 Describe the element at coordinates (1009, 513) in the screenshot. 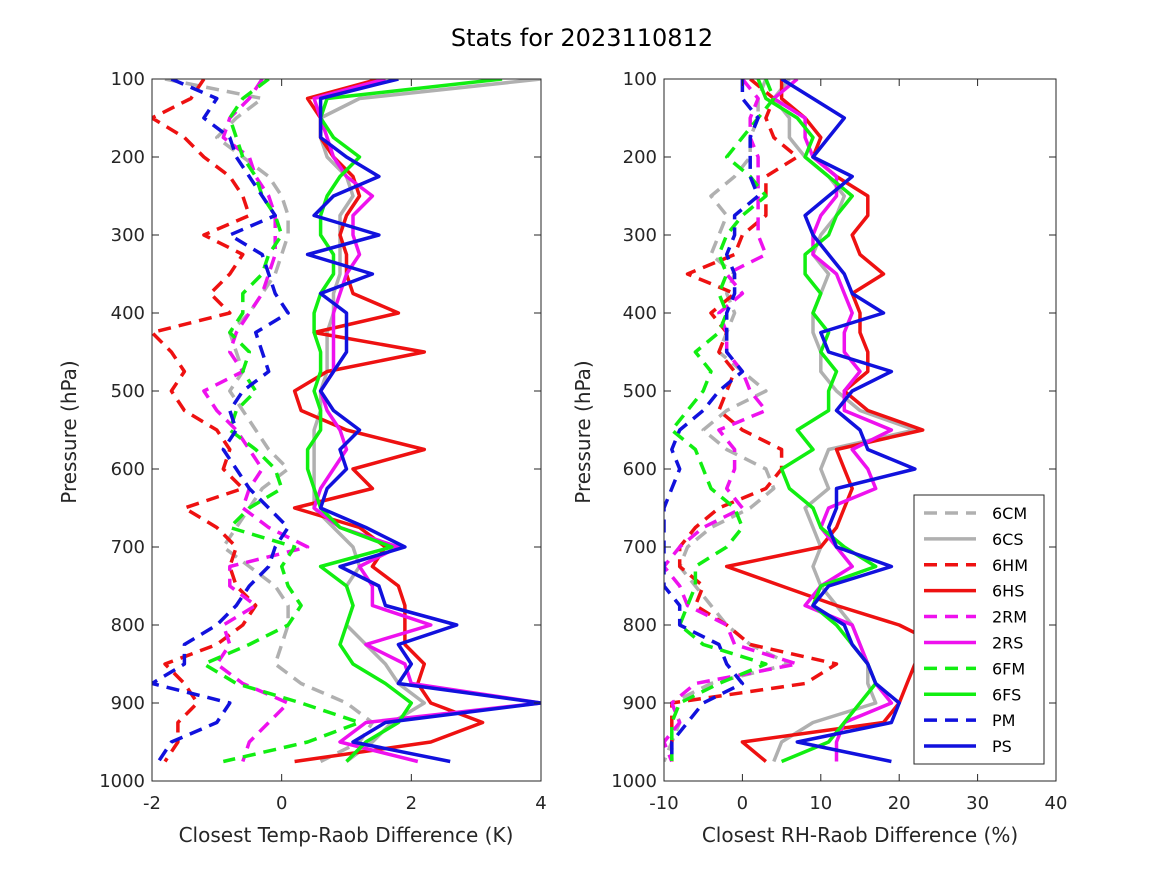

I see `legend-label-6cm: 6CM` at that location.